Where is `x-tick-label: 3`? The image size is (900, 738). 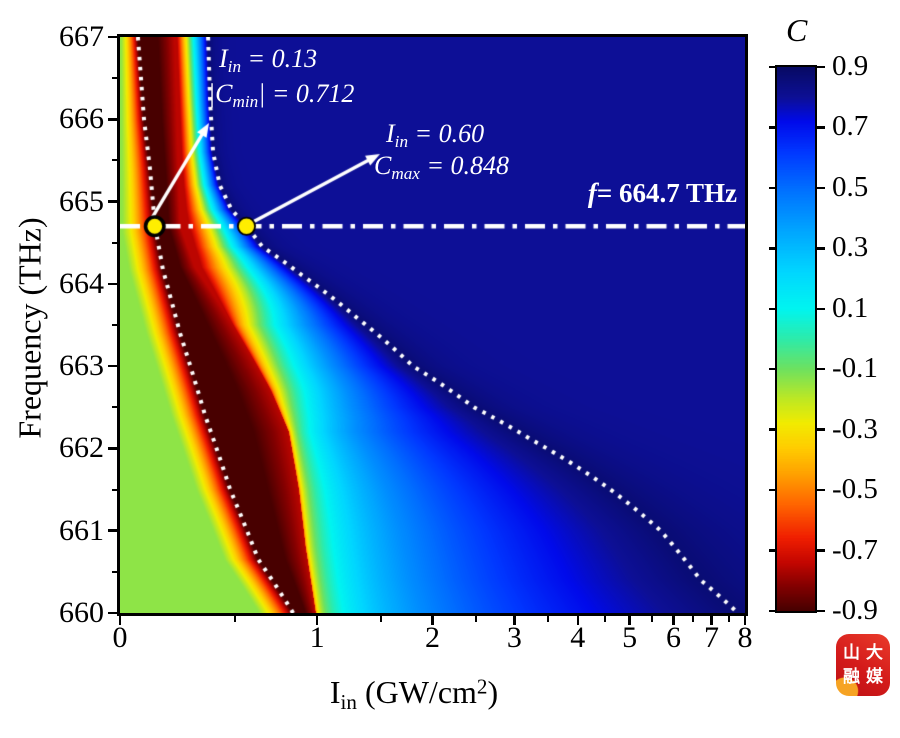
x-tick-label: 3 is located at coordinates (514, 637).